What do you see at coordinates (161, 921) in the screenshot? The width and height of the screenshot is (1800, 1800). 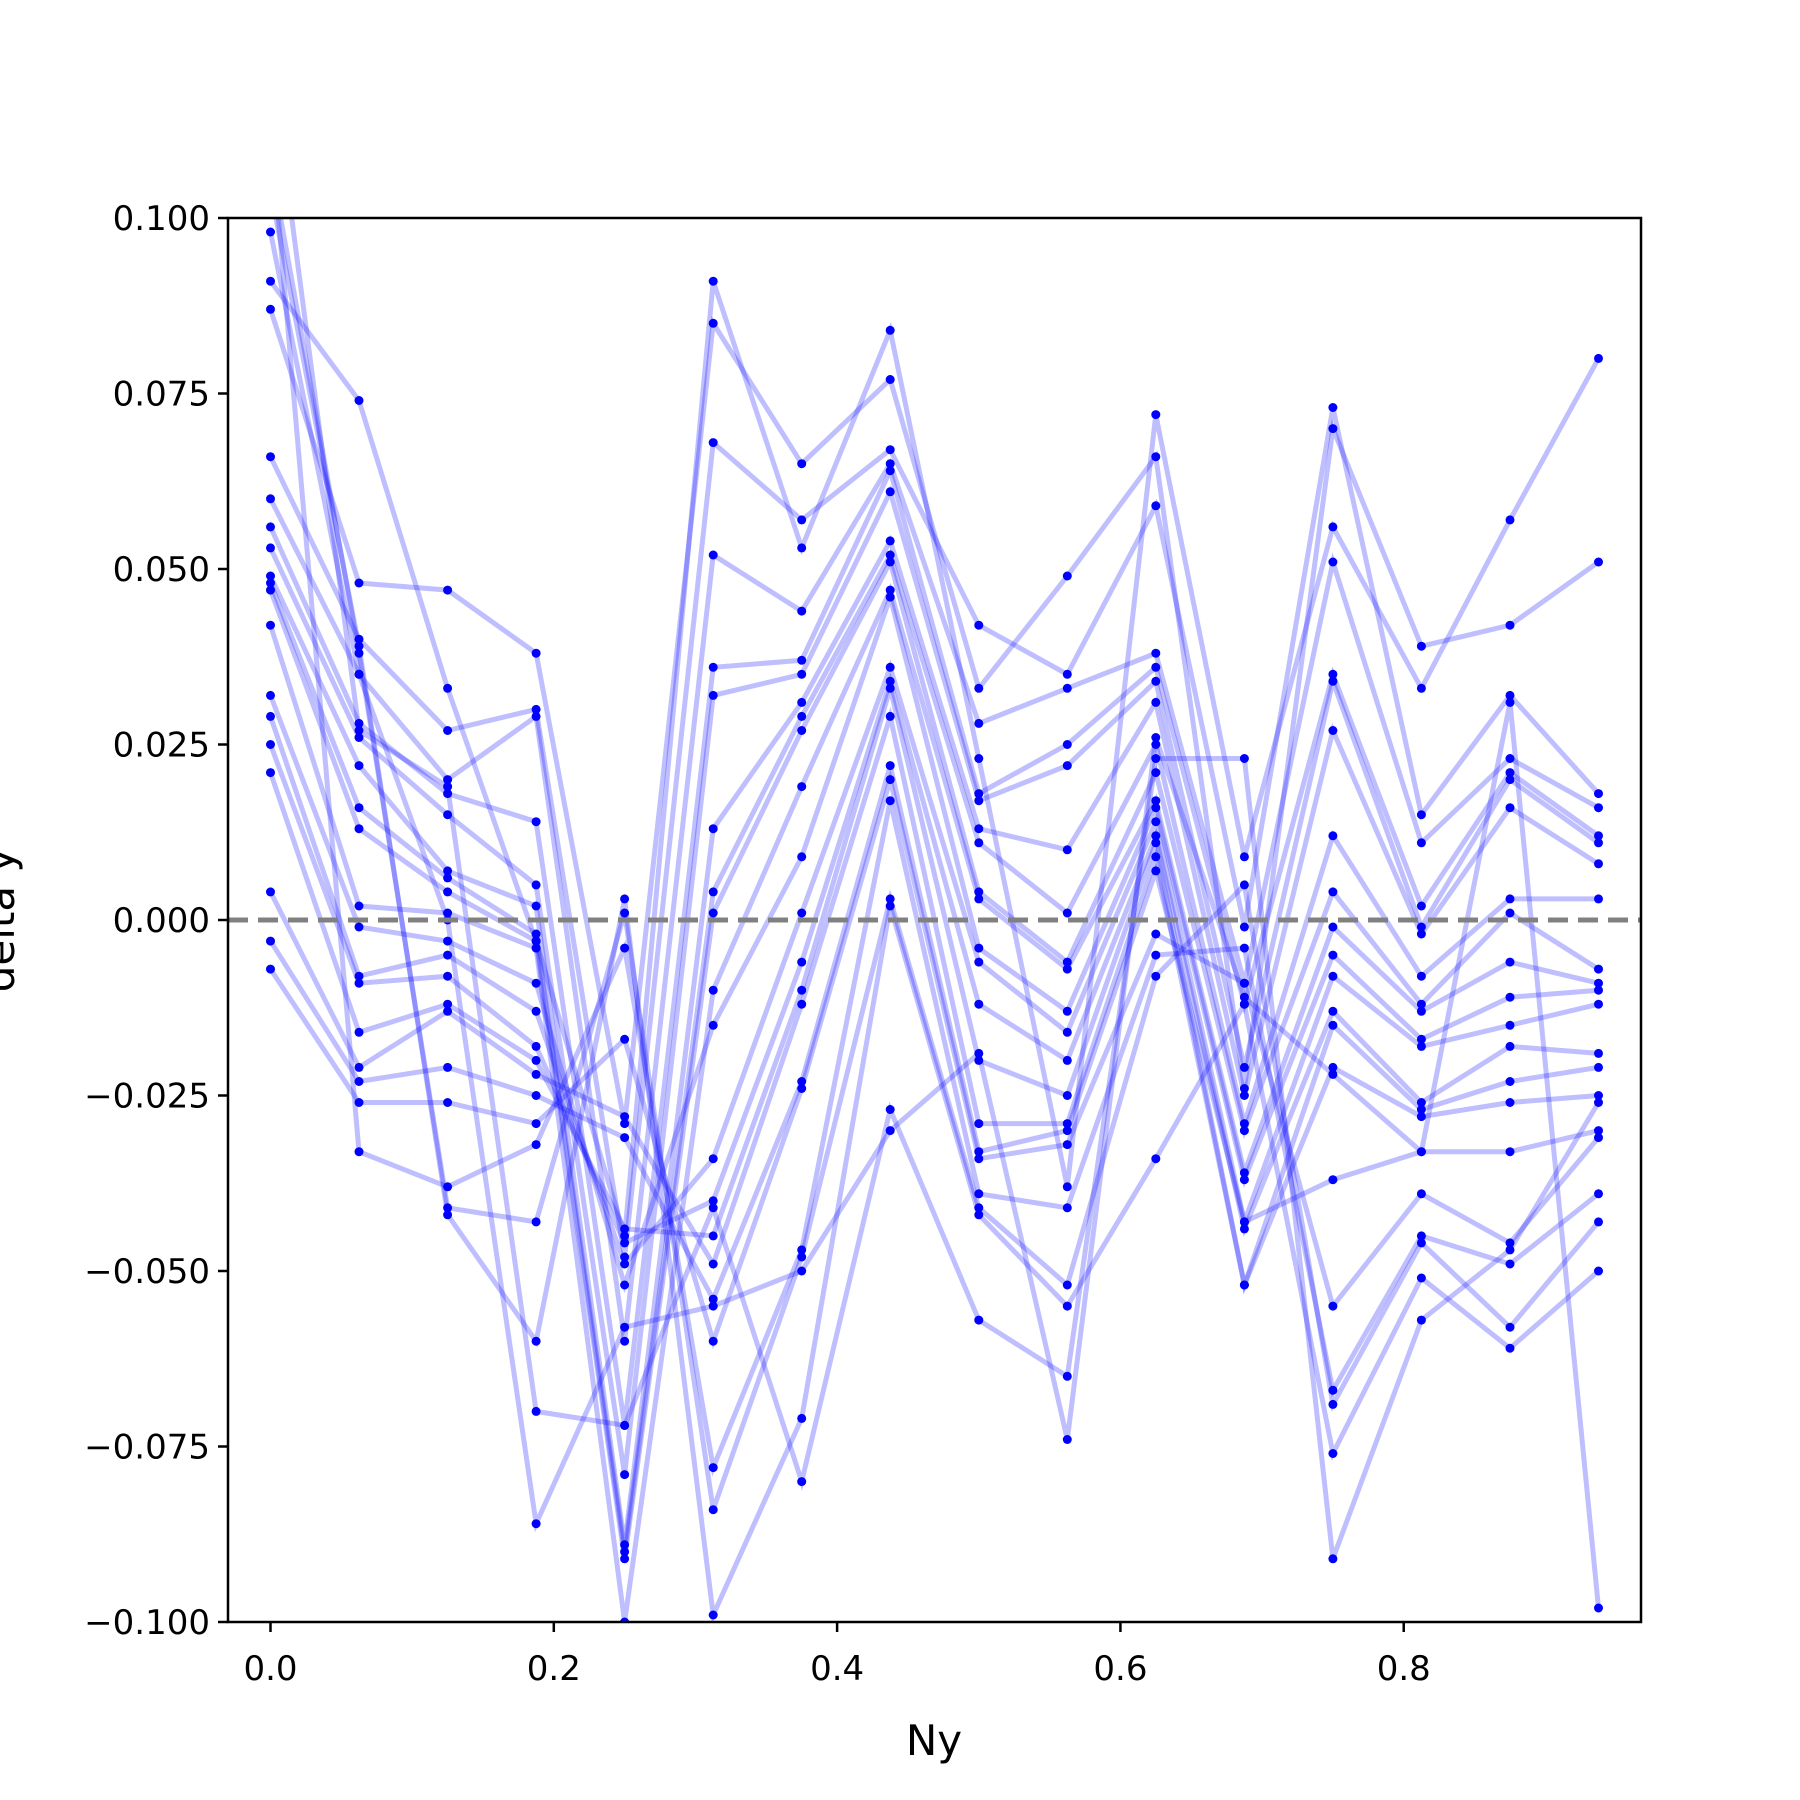 I see `y-tick-label: 0.000` at bounding box center [161, 921].